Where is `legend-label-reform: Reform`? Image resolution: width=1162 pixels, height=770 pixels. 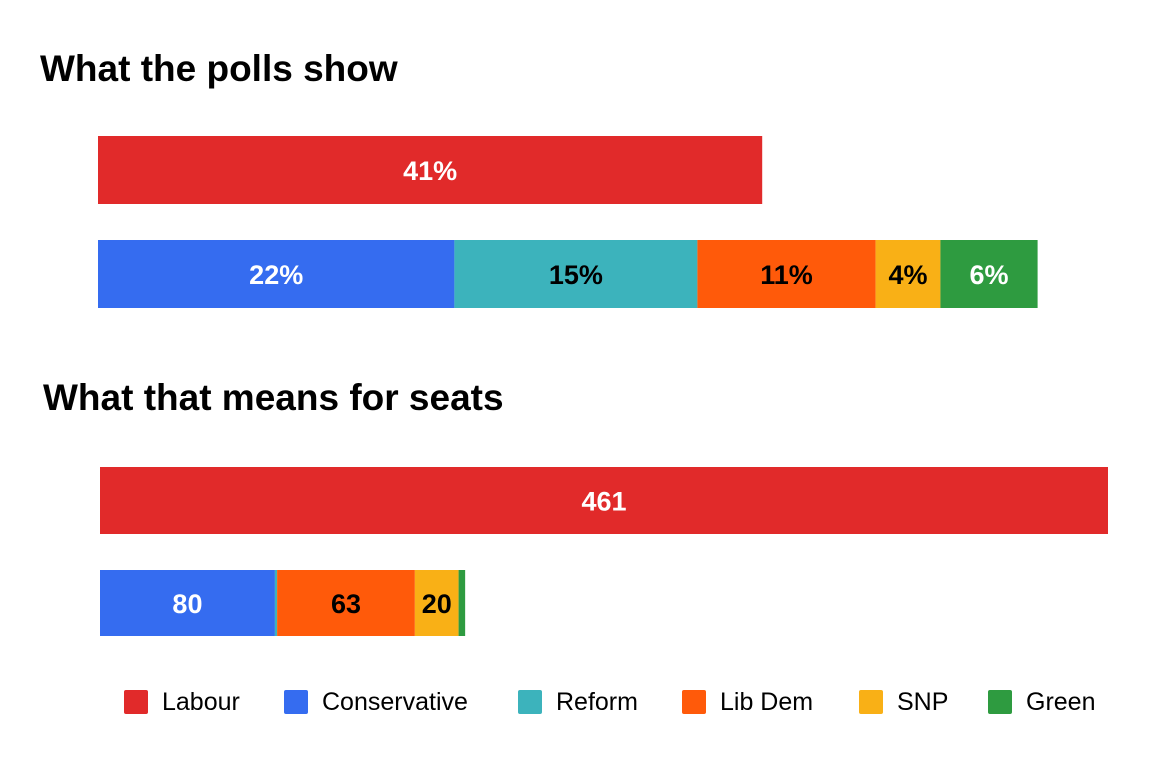
legend-label-reform: Reform is located at coordinates (597, 702).